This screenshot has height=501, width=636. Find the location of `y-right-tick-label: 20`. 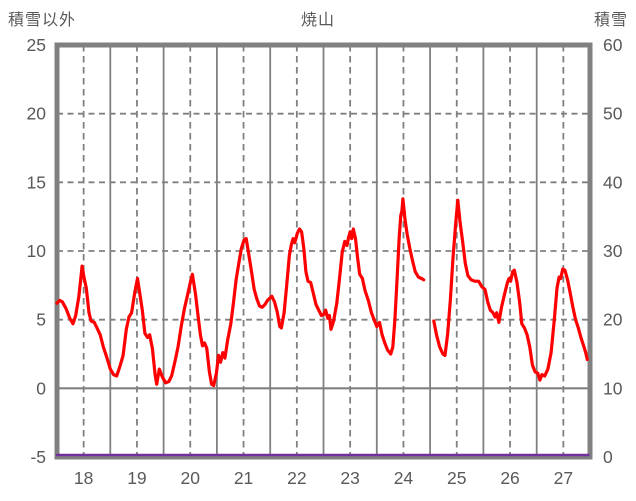

y-right-tick-label: 20 is located at coordinates (613, 320).